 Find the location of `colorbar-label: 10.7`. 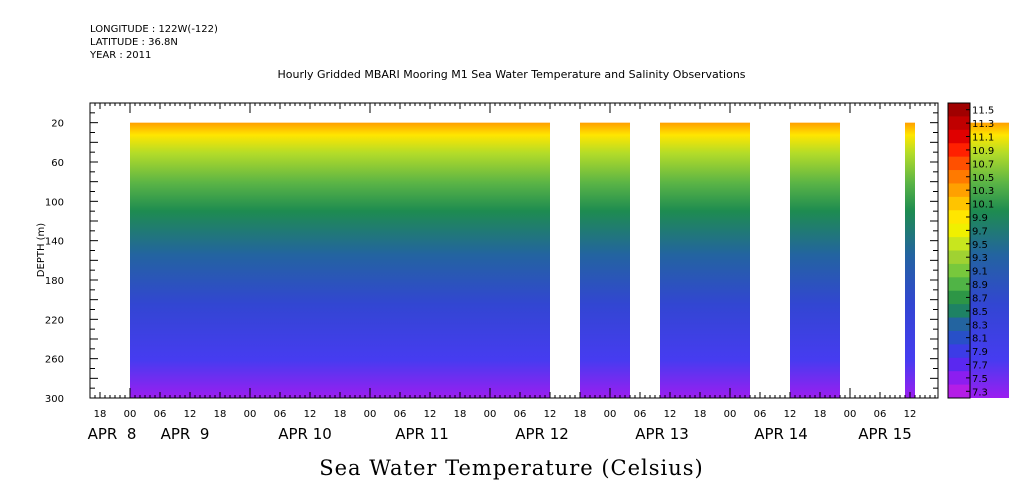

colorbar-label: 10.7 is located at coordinates (983, 164).